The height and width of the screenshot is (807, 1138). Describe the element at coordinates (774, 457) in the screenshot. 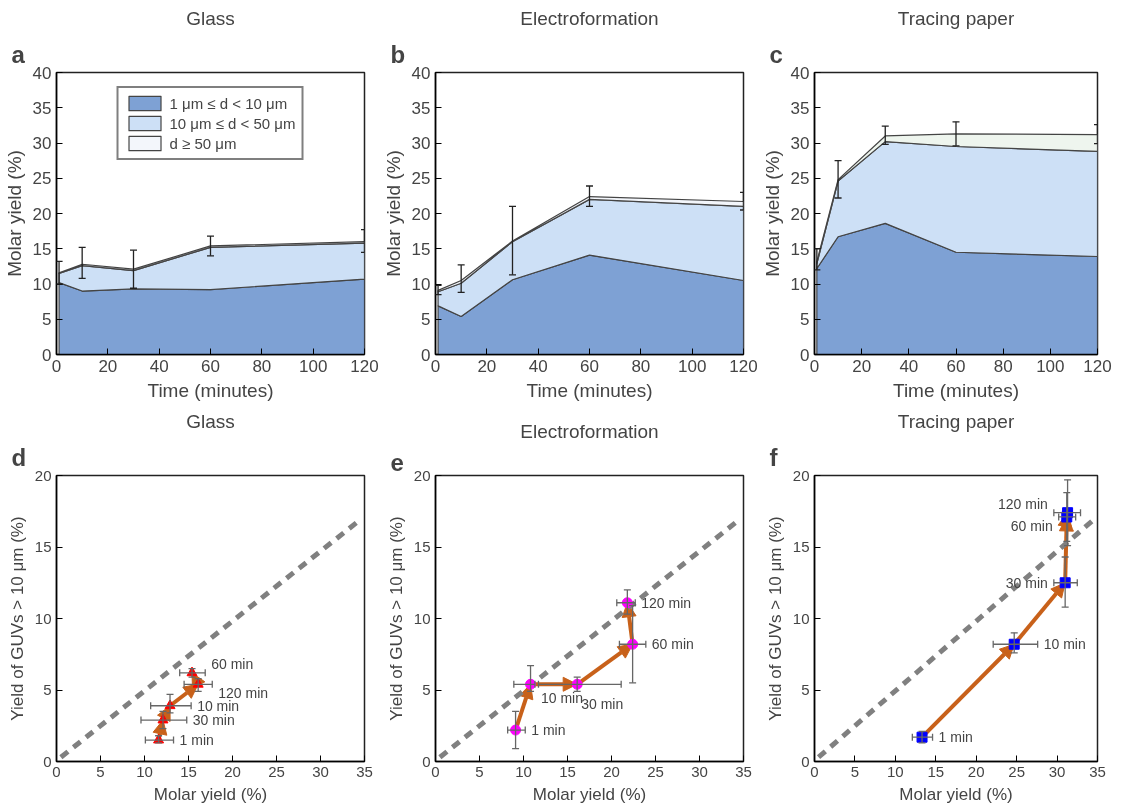

I see `text: f` at that location.